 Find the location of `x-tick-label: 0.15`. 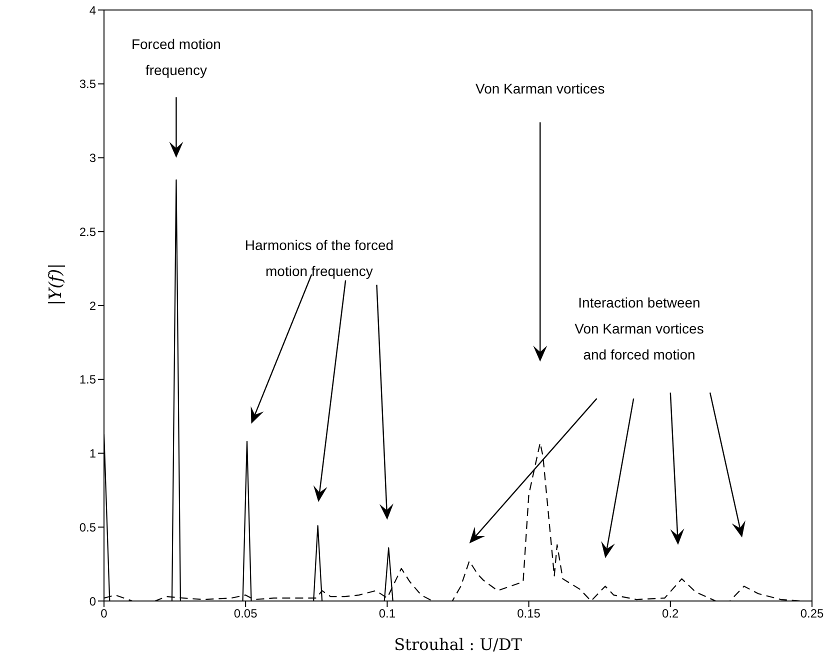

x-tick-label: 0.15 is located at coordinates (529, 613).